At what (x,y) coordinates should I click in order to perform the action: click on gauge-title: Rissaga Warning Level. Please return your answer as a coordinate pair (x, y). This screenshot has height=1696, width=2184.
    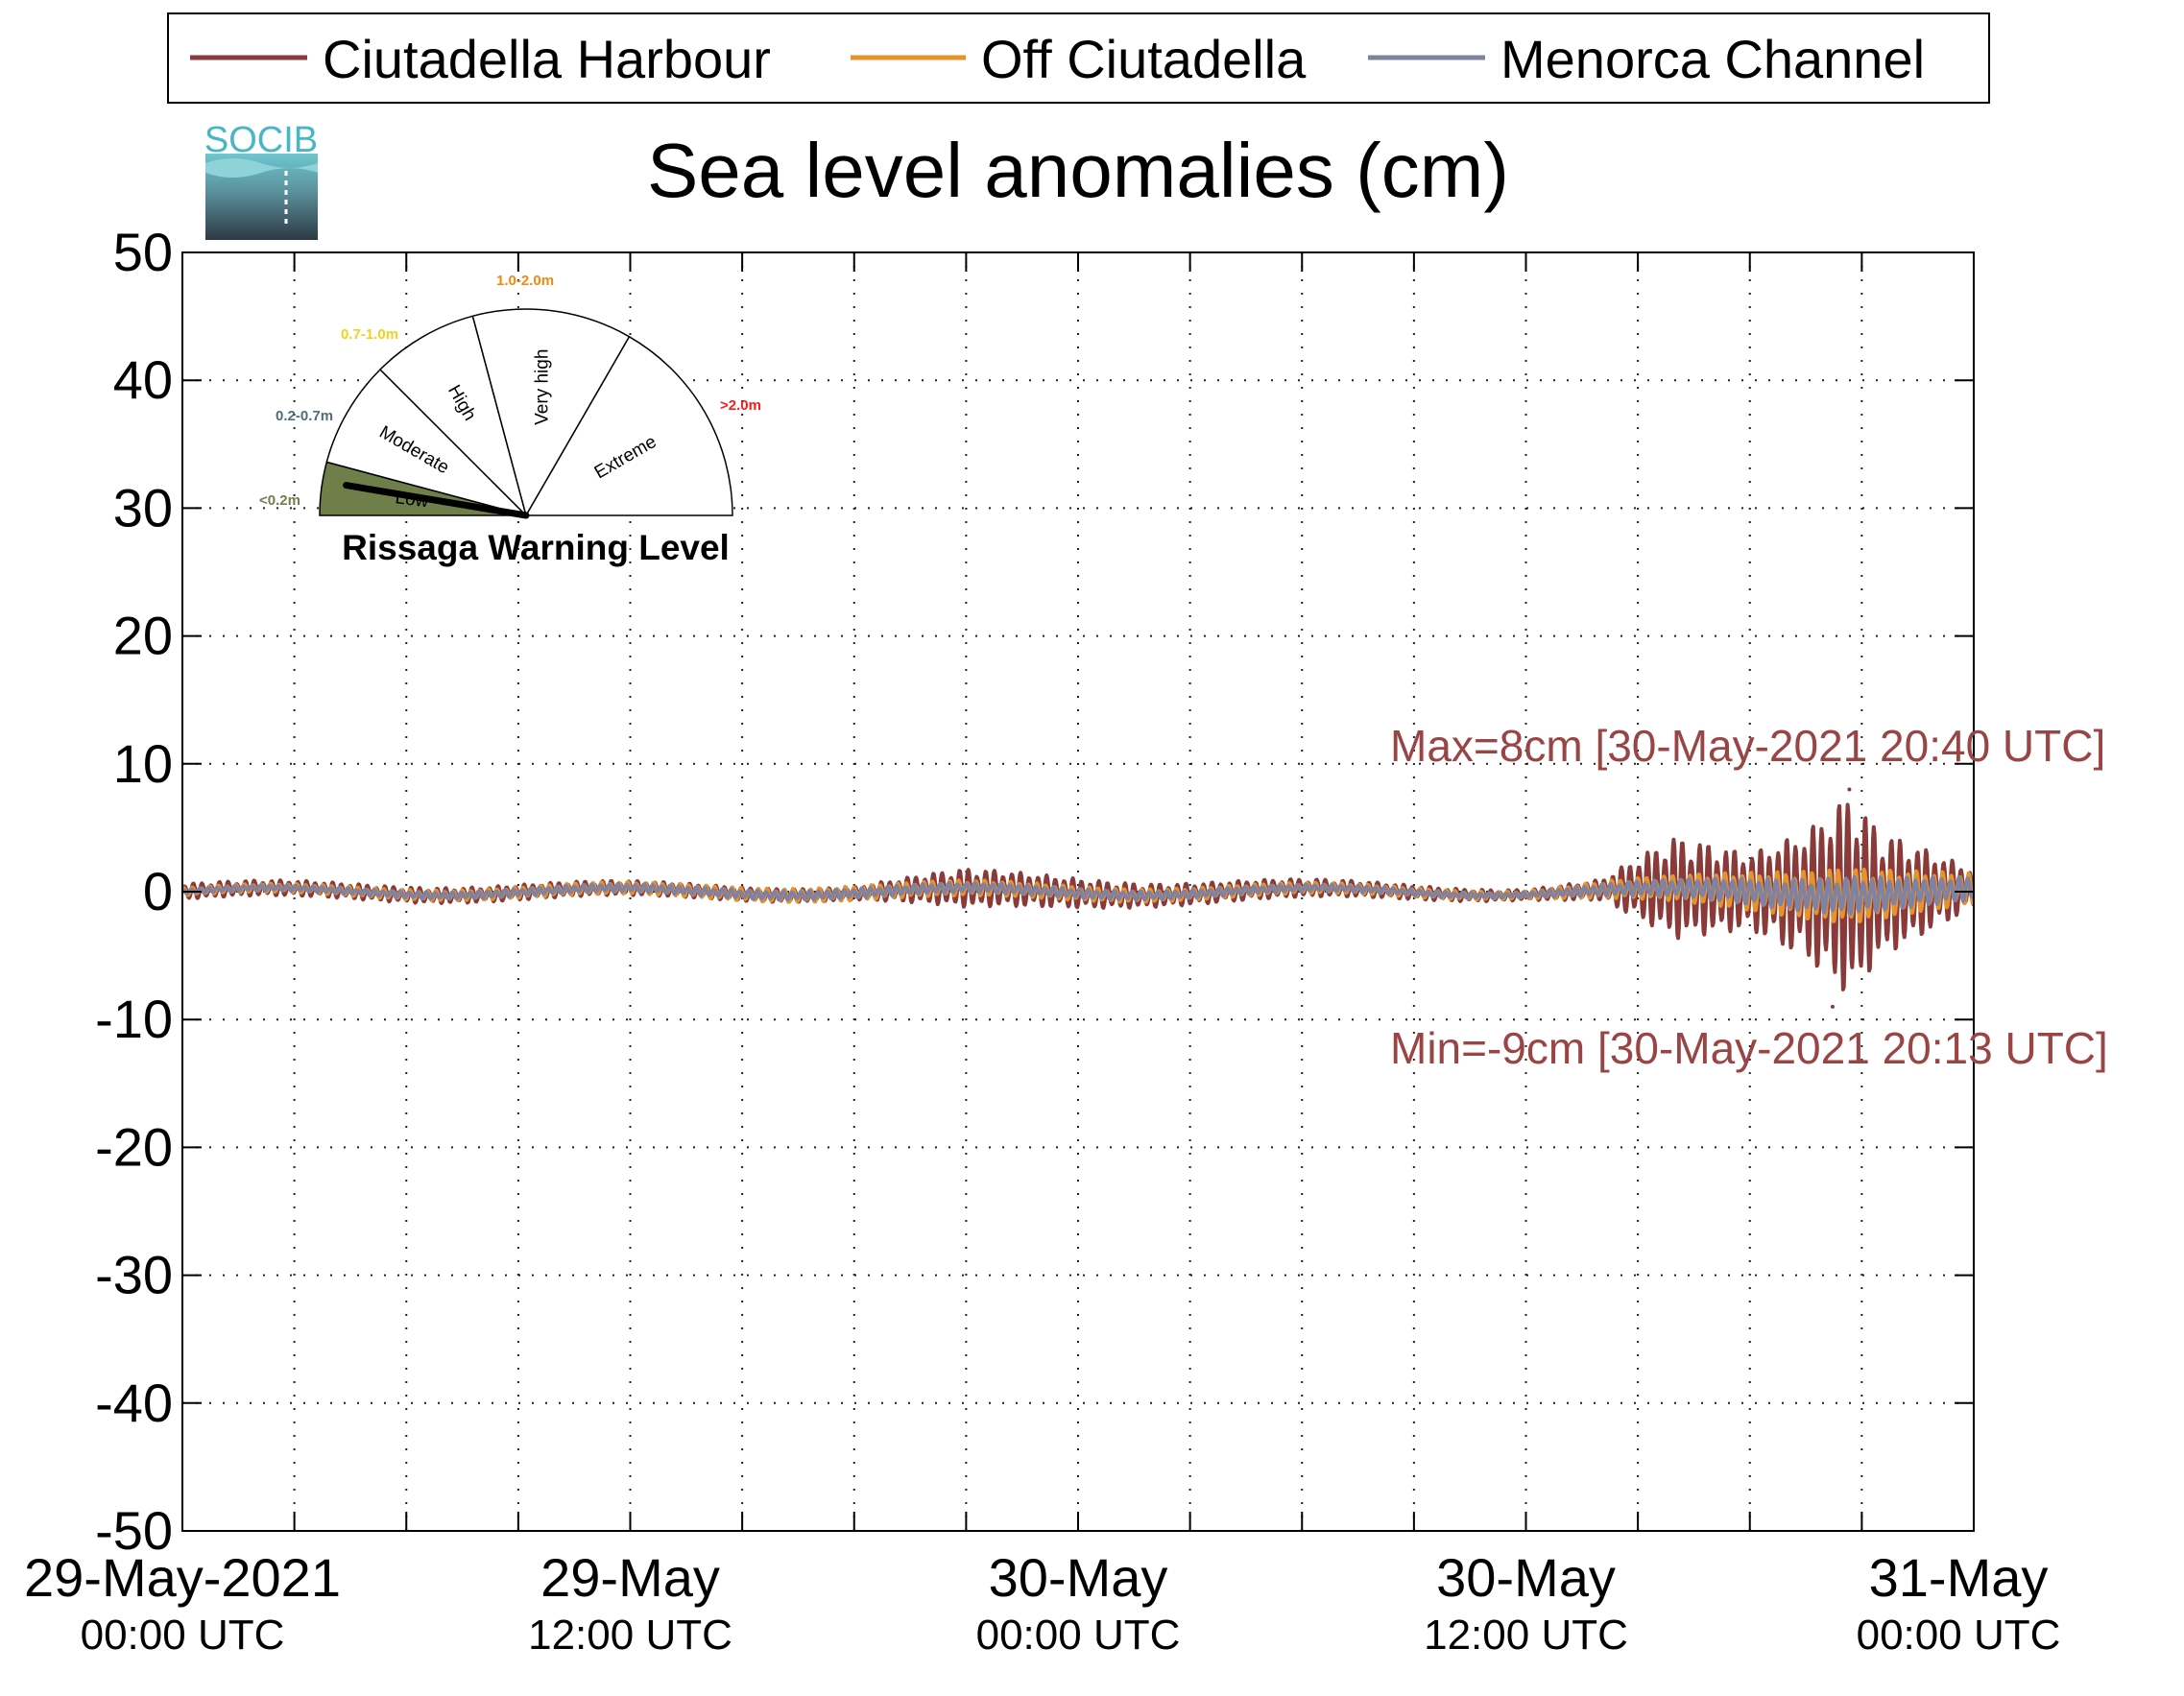
    Looking at the image, I should click on (536, 547).